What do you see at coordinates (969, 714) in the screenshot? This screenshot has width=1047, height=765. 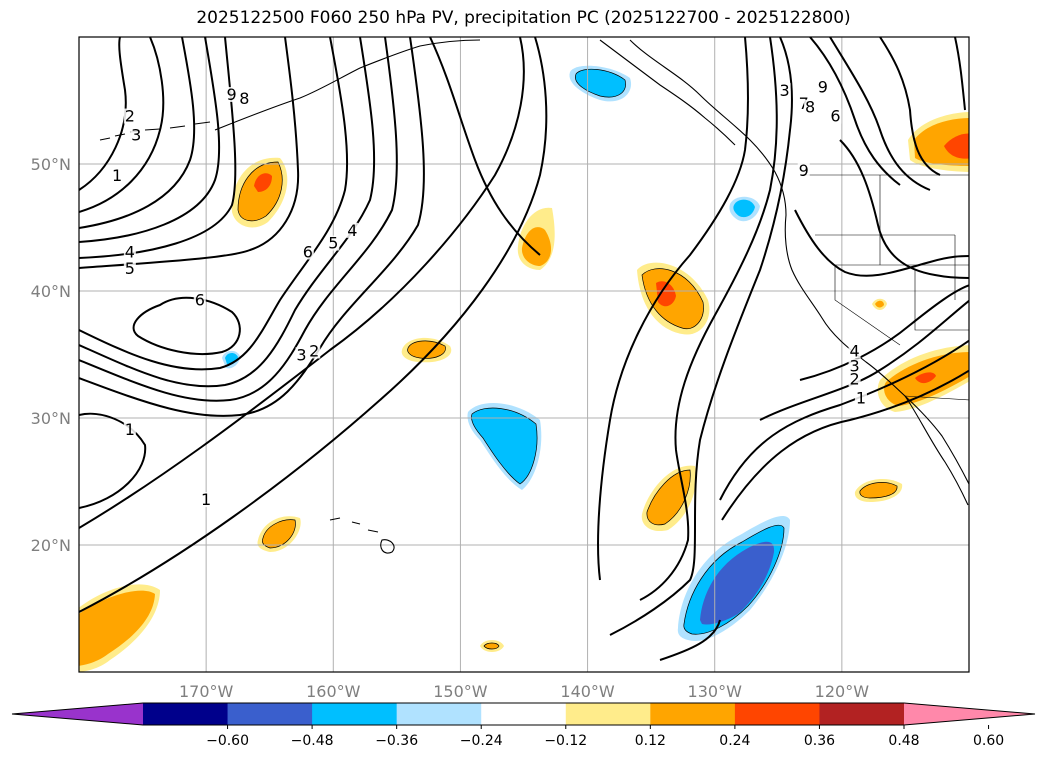 I see `colorbar-extend-high` at bounding box center [969, 714].